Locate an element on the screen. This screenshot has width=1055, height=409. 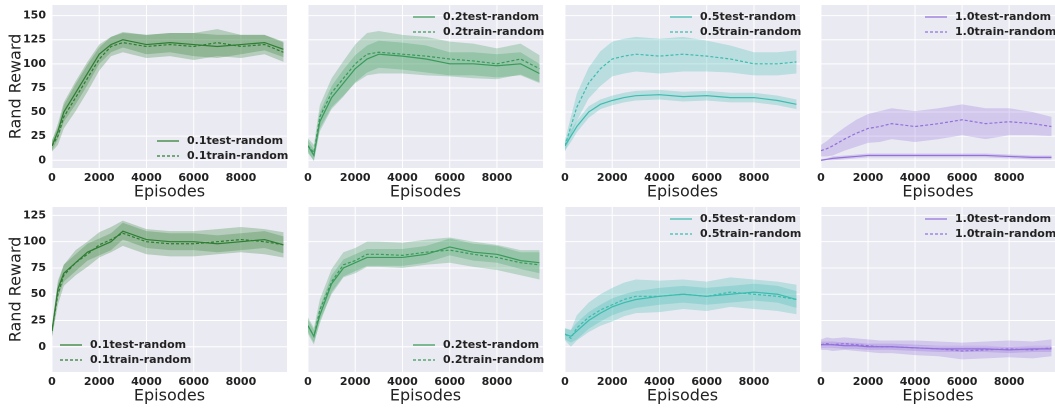
y-tick-label: 150 is located at coordinates (34, 15).